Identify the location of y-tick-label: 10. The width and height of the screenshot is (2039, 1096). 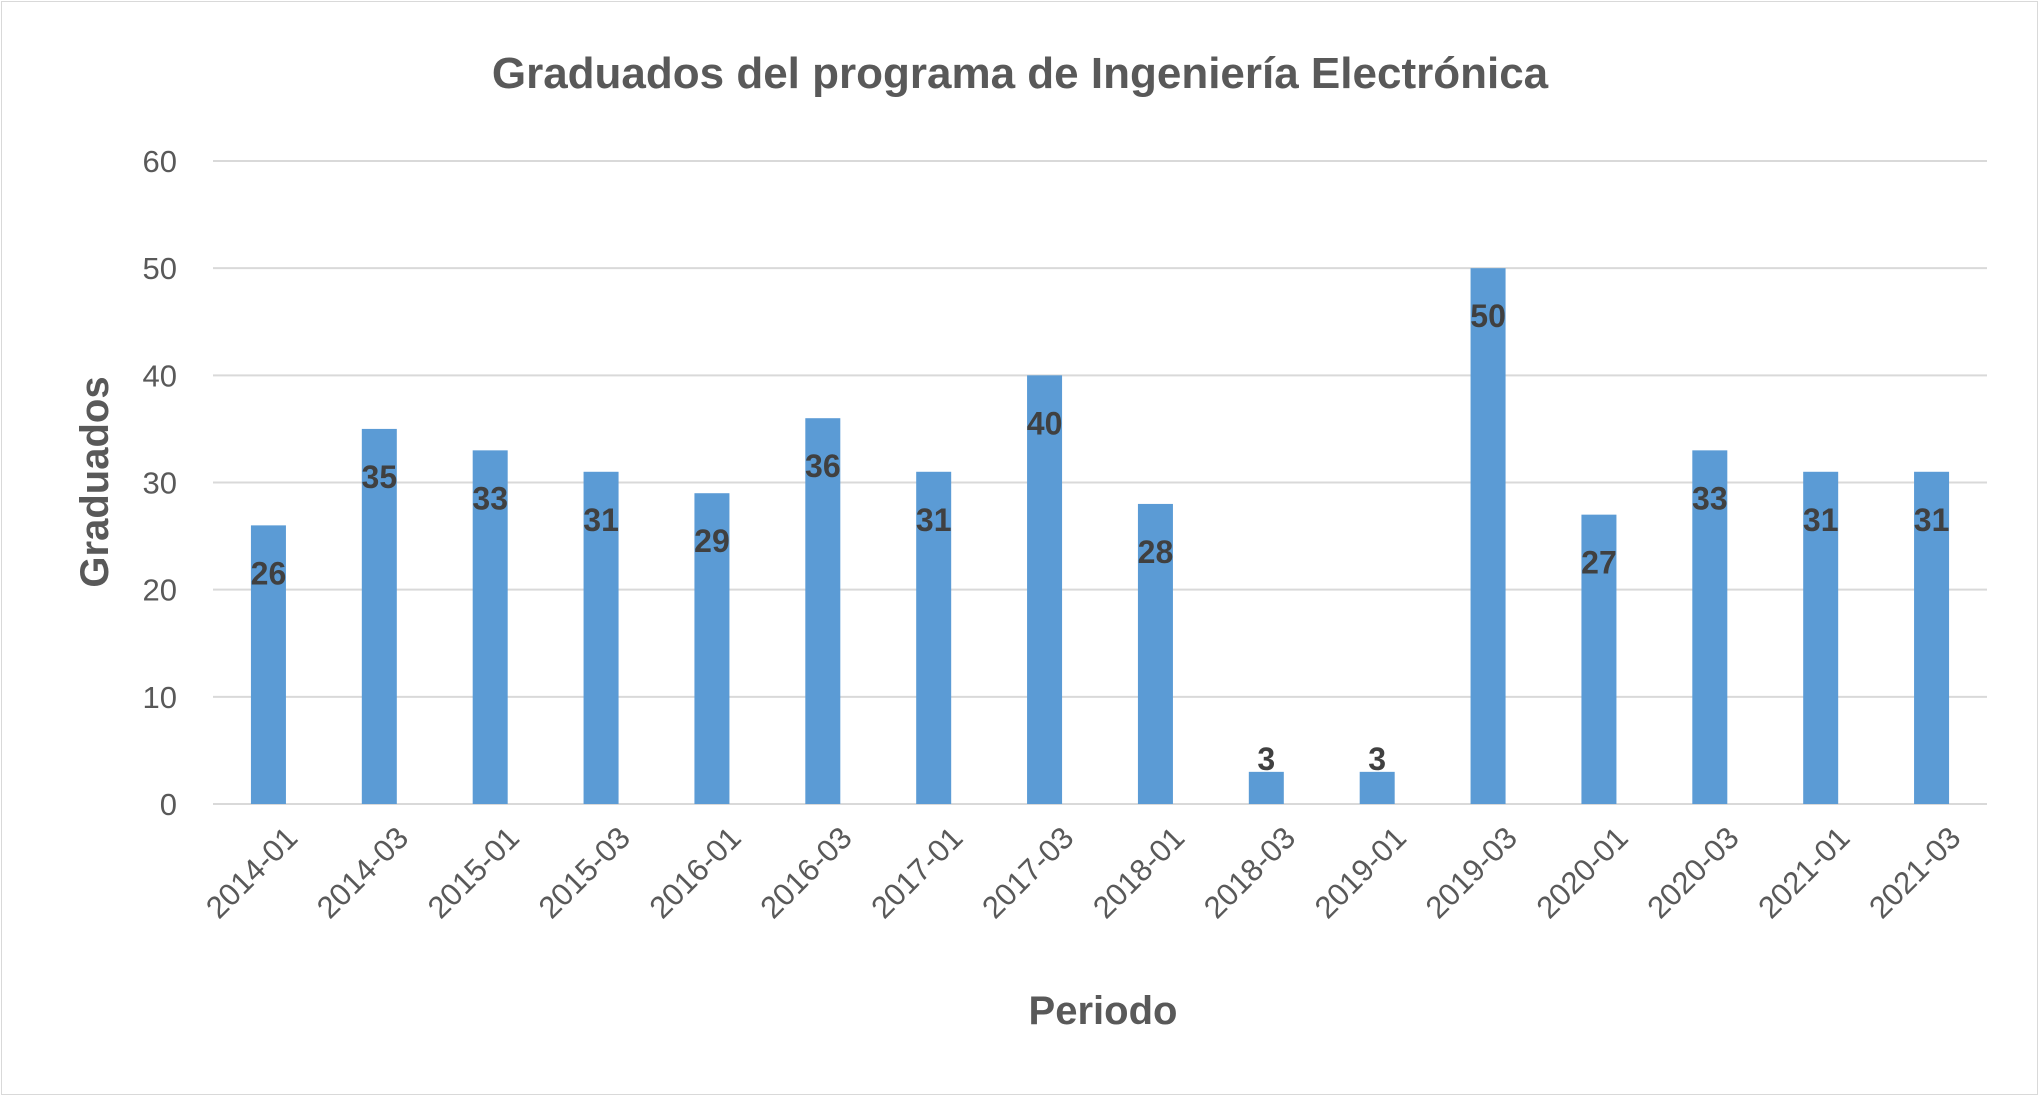
(160, 697).